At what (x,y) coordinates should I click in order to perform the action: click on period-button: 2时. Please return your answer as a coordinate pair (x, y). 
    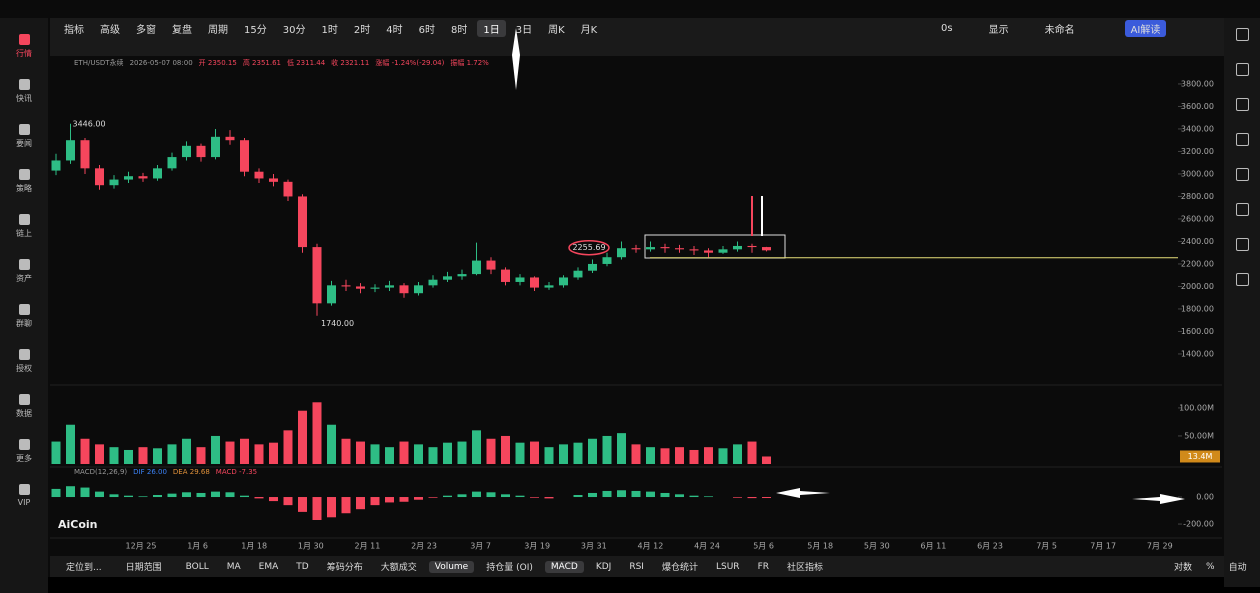
    Looking at the image, I should click on (362, 30).